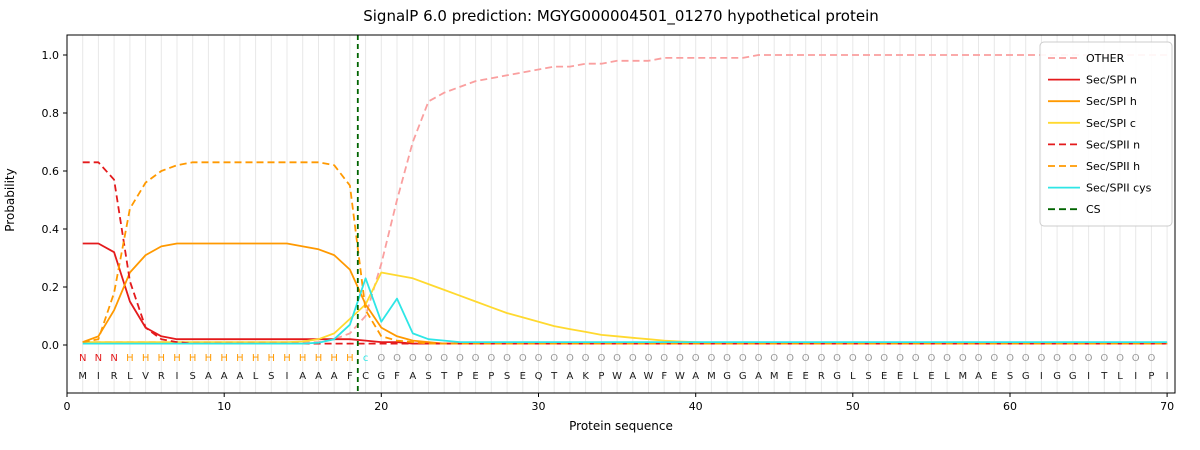  I want to click on legend-label: CS, so click(1093, 209).